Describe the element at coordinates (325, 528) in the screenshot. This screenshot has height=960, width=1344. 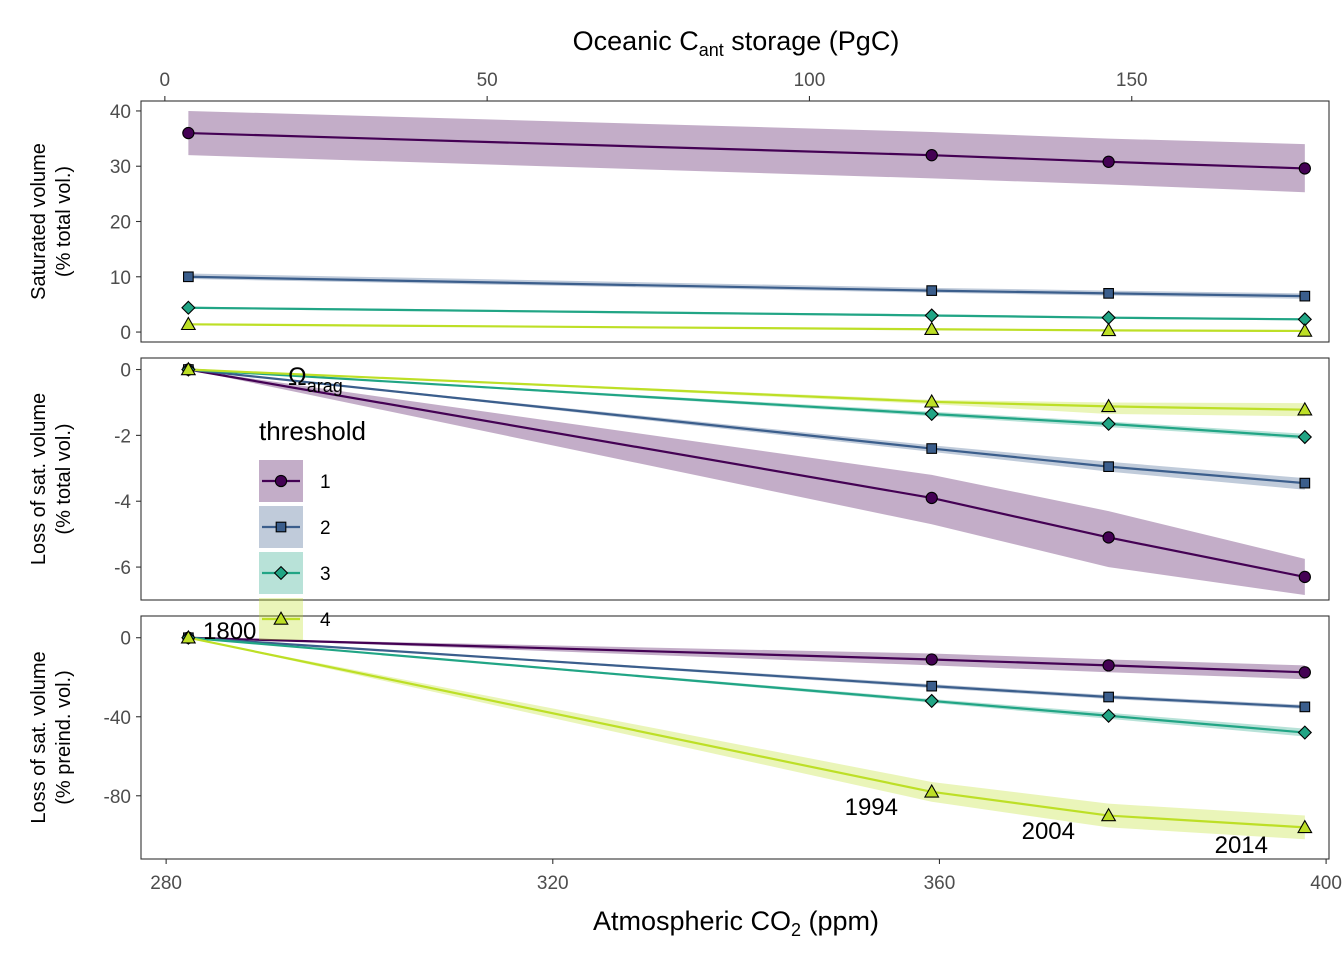
I see `legend-label-2: 2` at that location.